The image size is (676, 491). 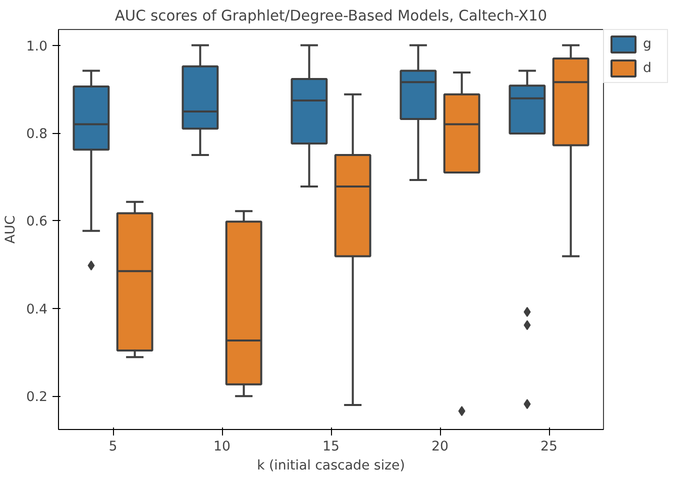 What do you see at coordinates (647, 68) in the screenshot?
I see `legend-label: d` at bounding box center [647, 68].